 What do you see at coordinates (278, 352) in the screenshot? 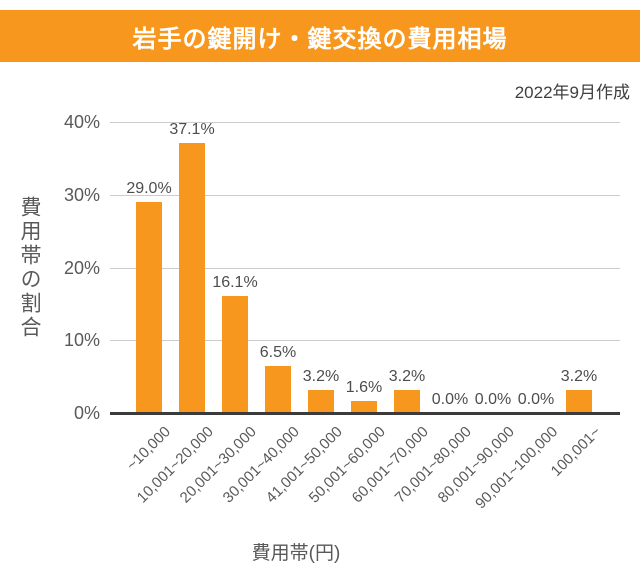
I see `bar-value-label: 6.5%` at bounding box center [278, 352].